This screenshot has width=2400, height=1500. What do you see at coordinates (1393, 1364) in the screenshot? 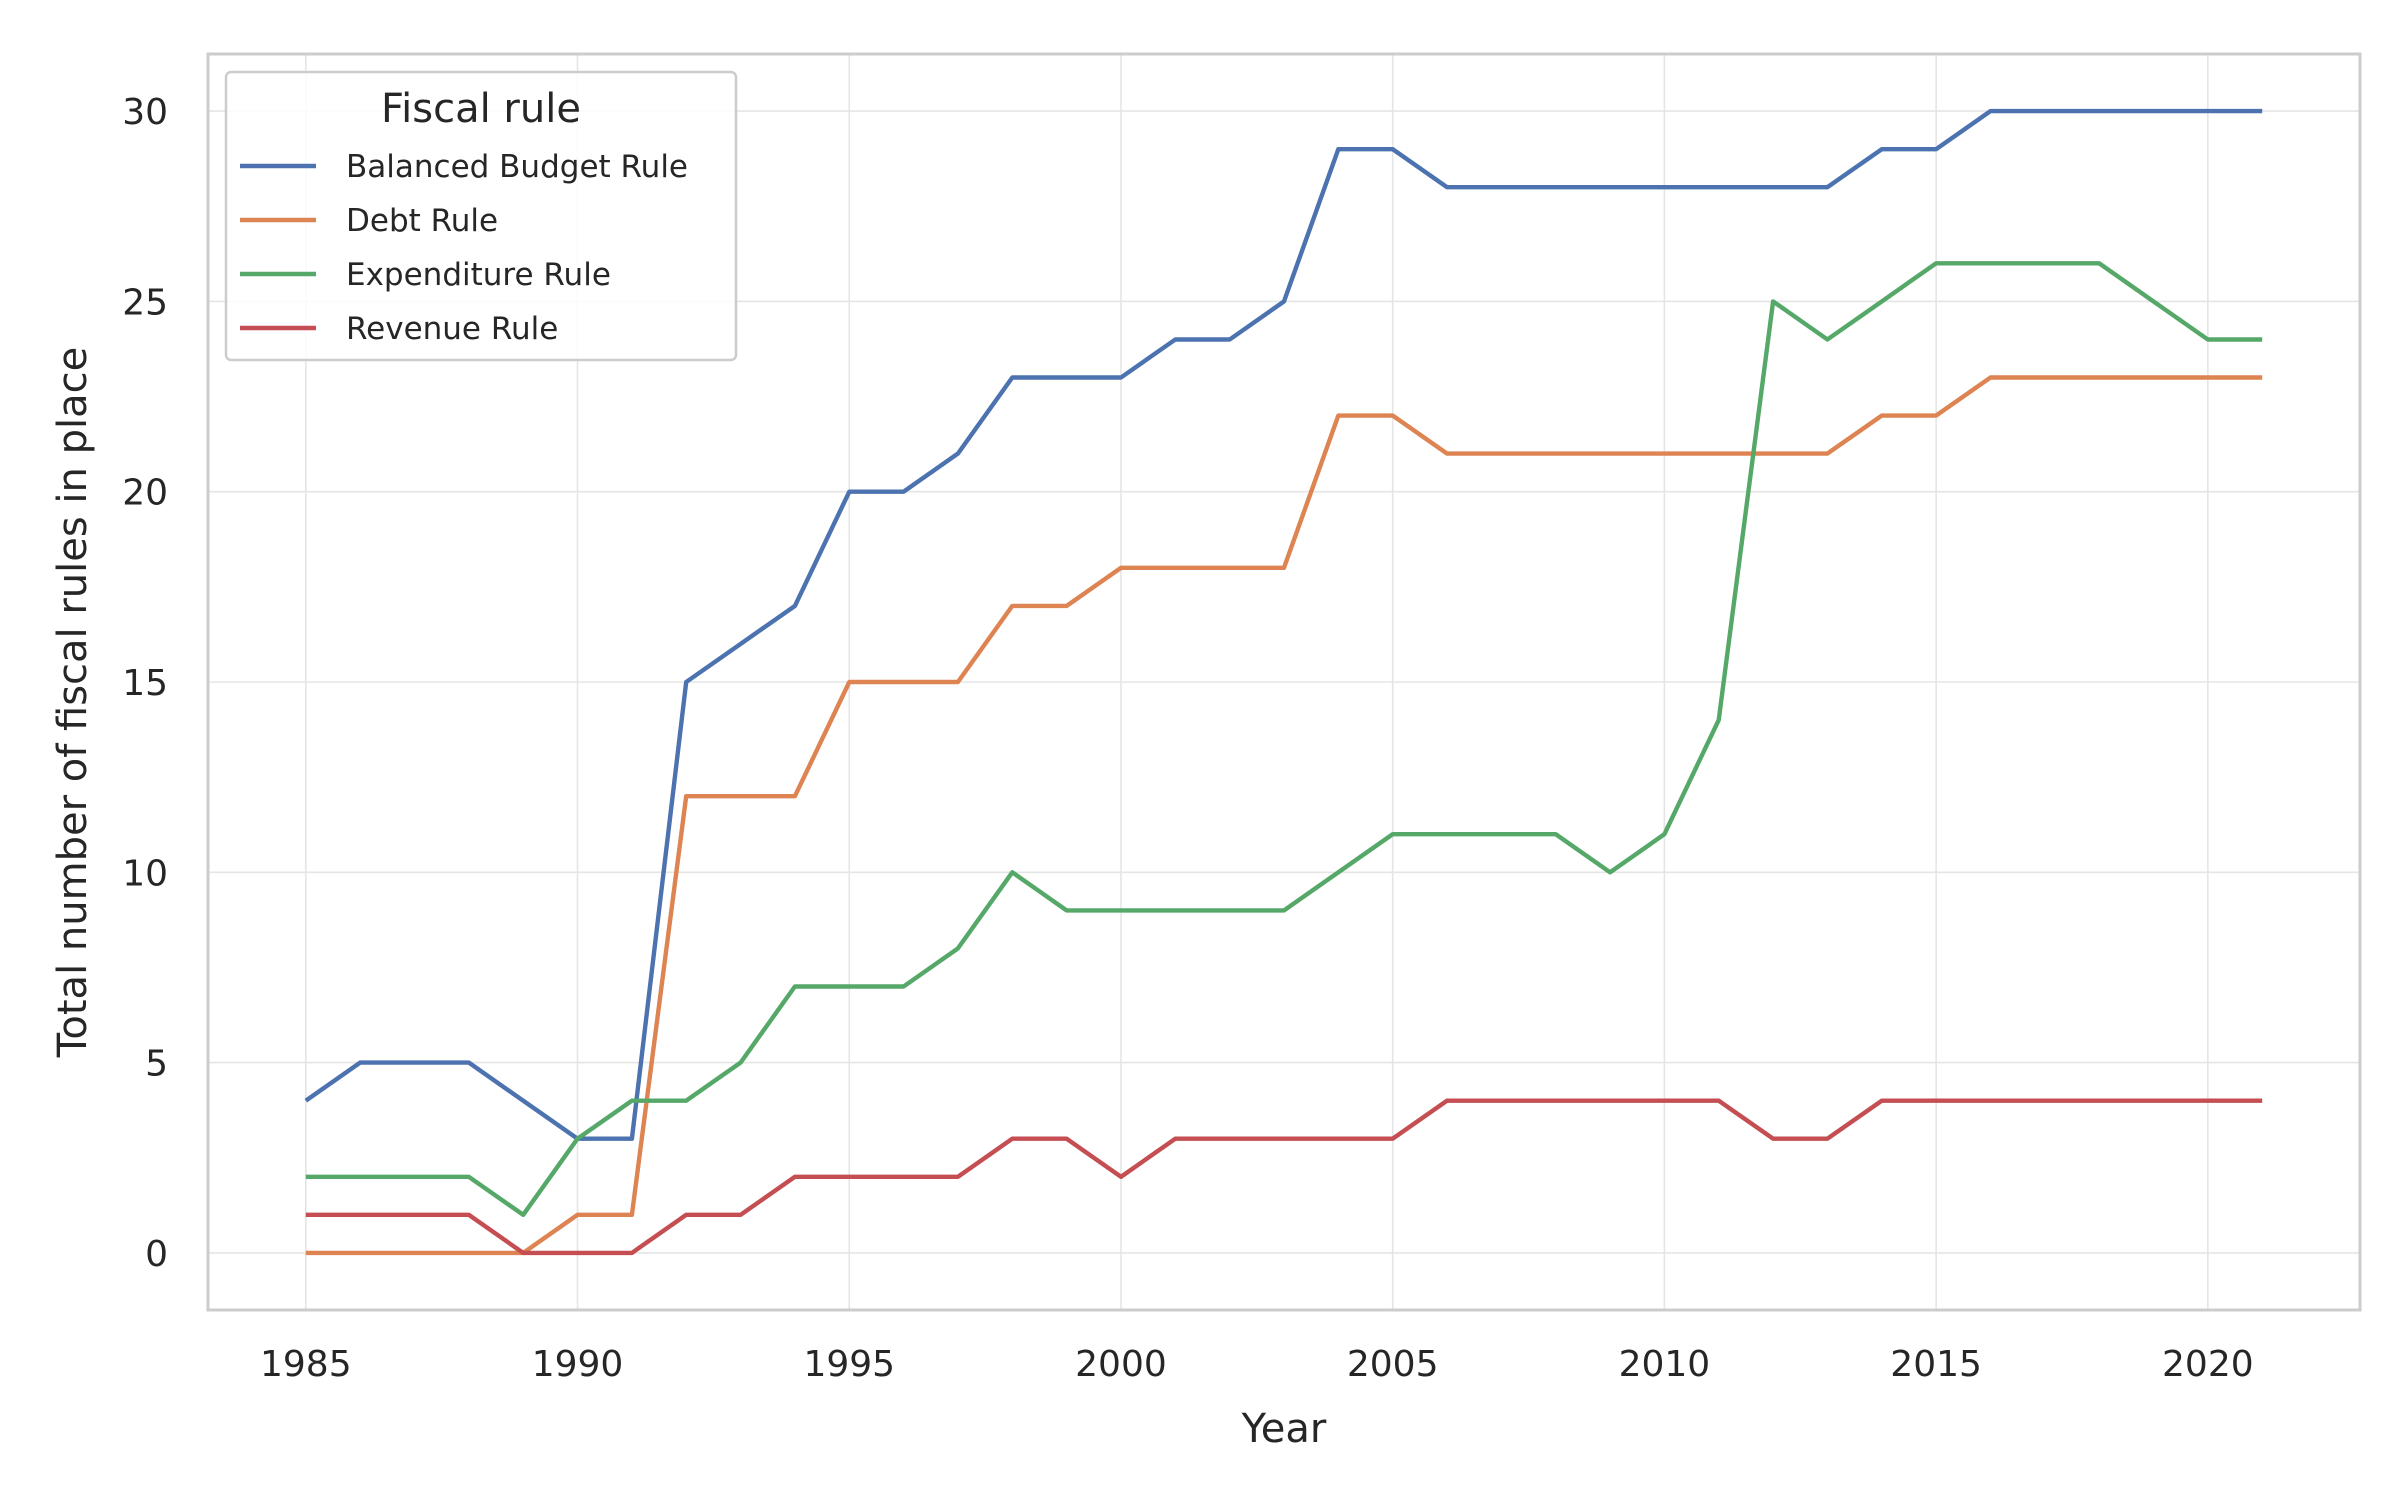
I see `x-tick-label: 2005` at bounding box center [1393, 1364].